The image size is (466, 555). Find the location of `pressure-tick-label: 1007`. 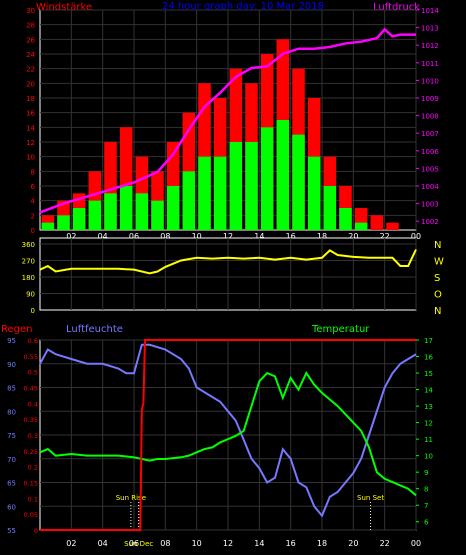

pressure-tick-label: 1007 is located at coordinates (430, 134).